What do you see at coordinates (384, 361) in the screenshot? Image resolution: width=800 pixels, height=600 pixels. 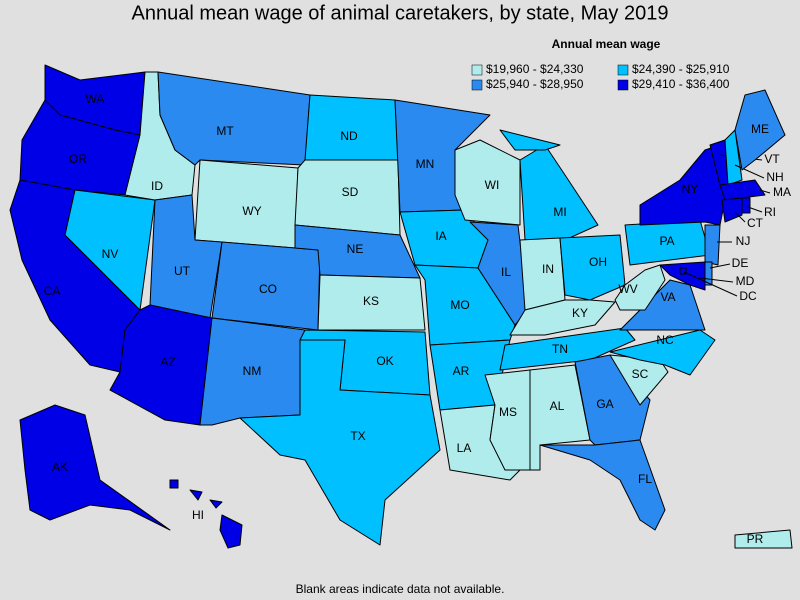 I see `state-label: OK` at bounding box center [384, 361].